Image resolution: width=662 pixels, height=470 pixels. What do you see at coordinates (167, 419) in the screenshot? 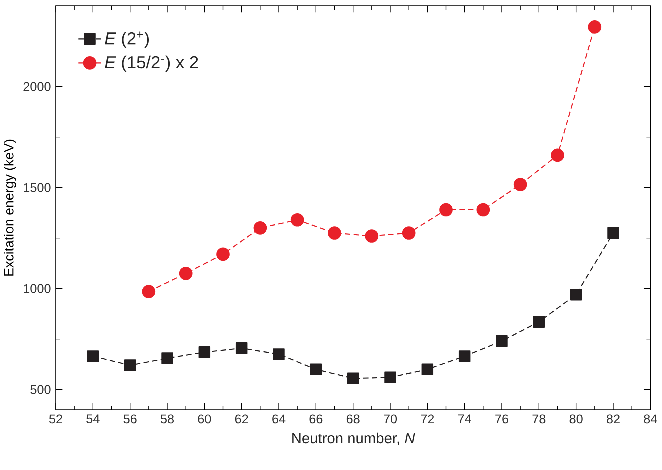
I see `x-tick-label: 58` at bounding box center [167, 419].